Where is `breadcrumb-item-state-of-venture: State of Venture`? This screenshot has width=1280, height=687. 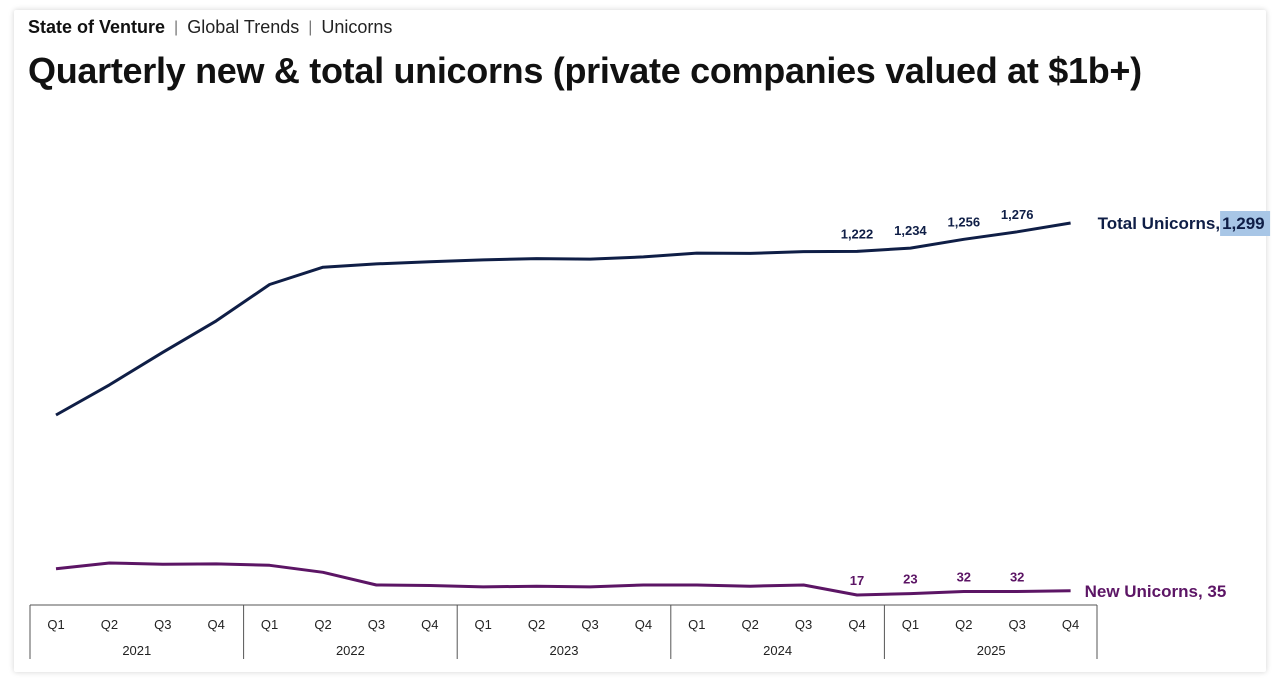 breadcrumb-item-state-of-venture: State of Venture is located at coordinates (97, 27).